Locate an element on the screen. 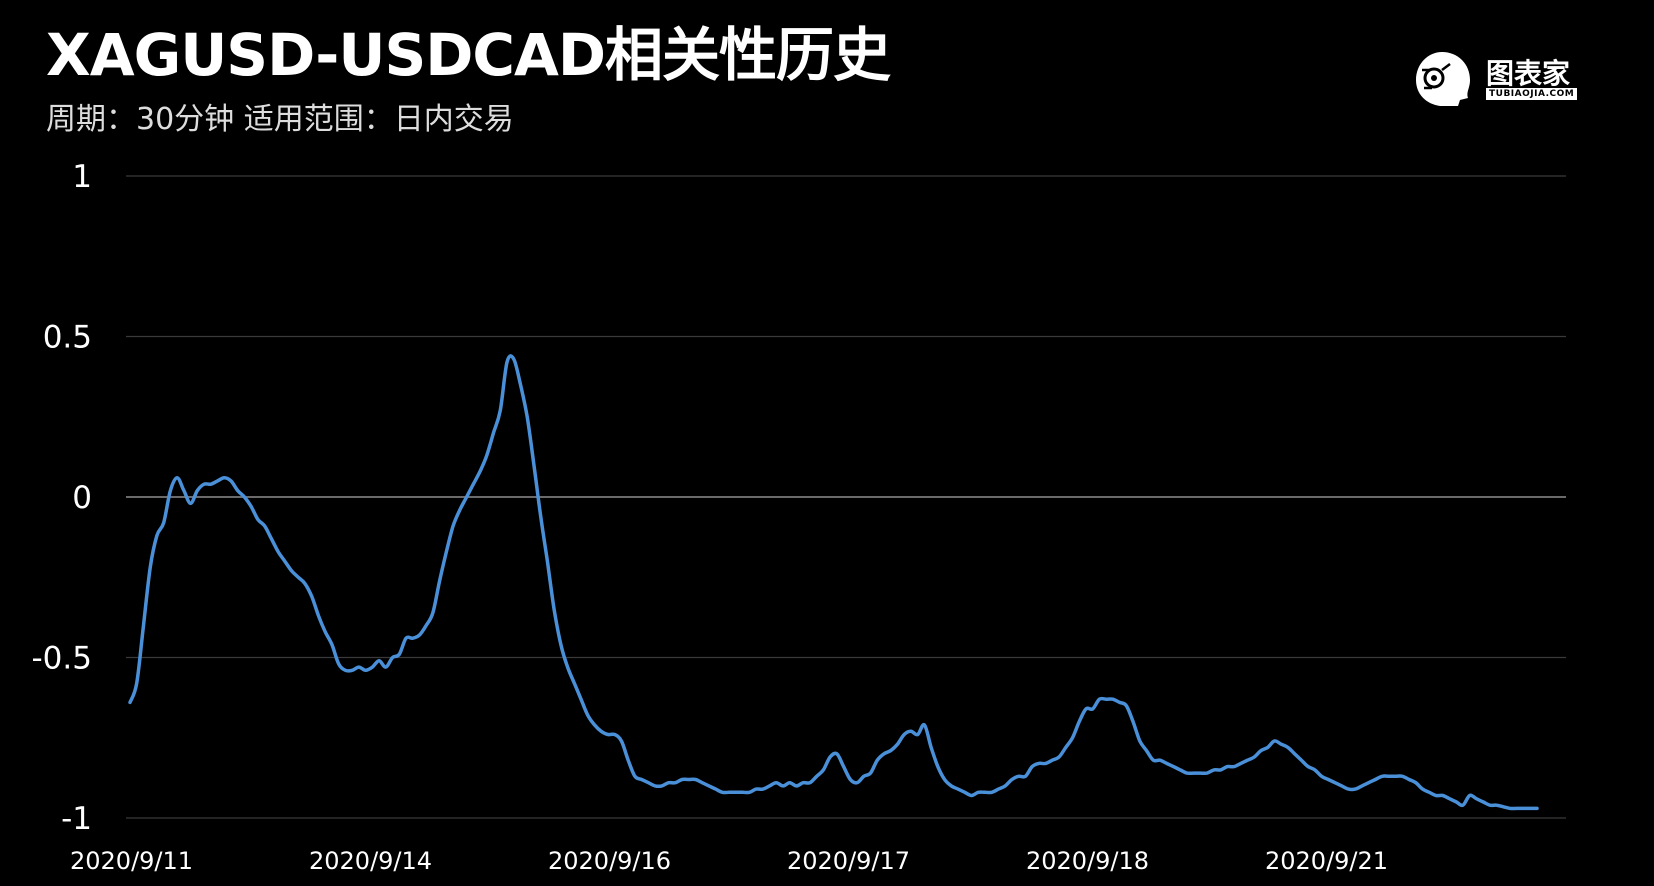 This screenshot has height=886, width=1654. robot-head-icon is located at coordinates (1443, 79).